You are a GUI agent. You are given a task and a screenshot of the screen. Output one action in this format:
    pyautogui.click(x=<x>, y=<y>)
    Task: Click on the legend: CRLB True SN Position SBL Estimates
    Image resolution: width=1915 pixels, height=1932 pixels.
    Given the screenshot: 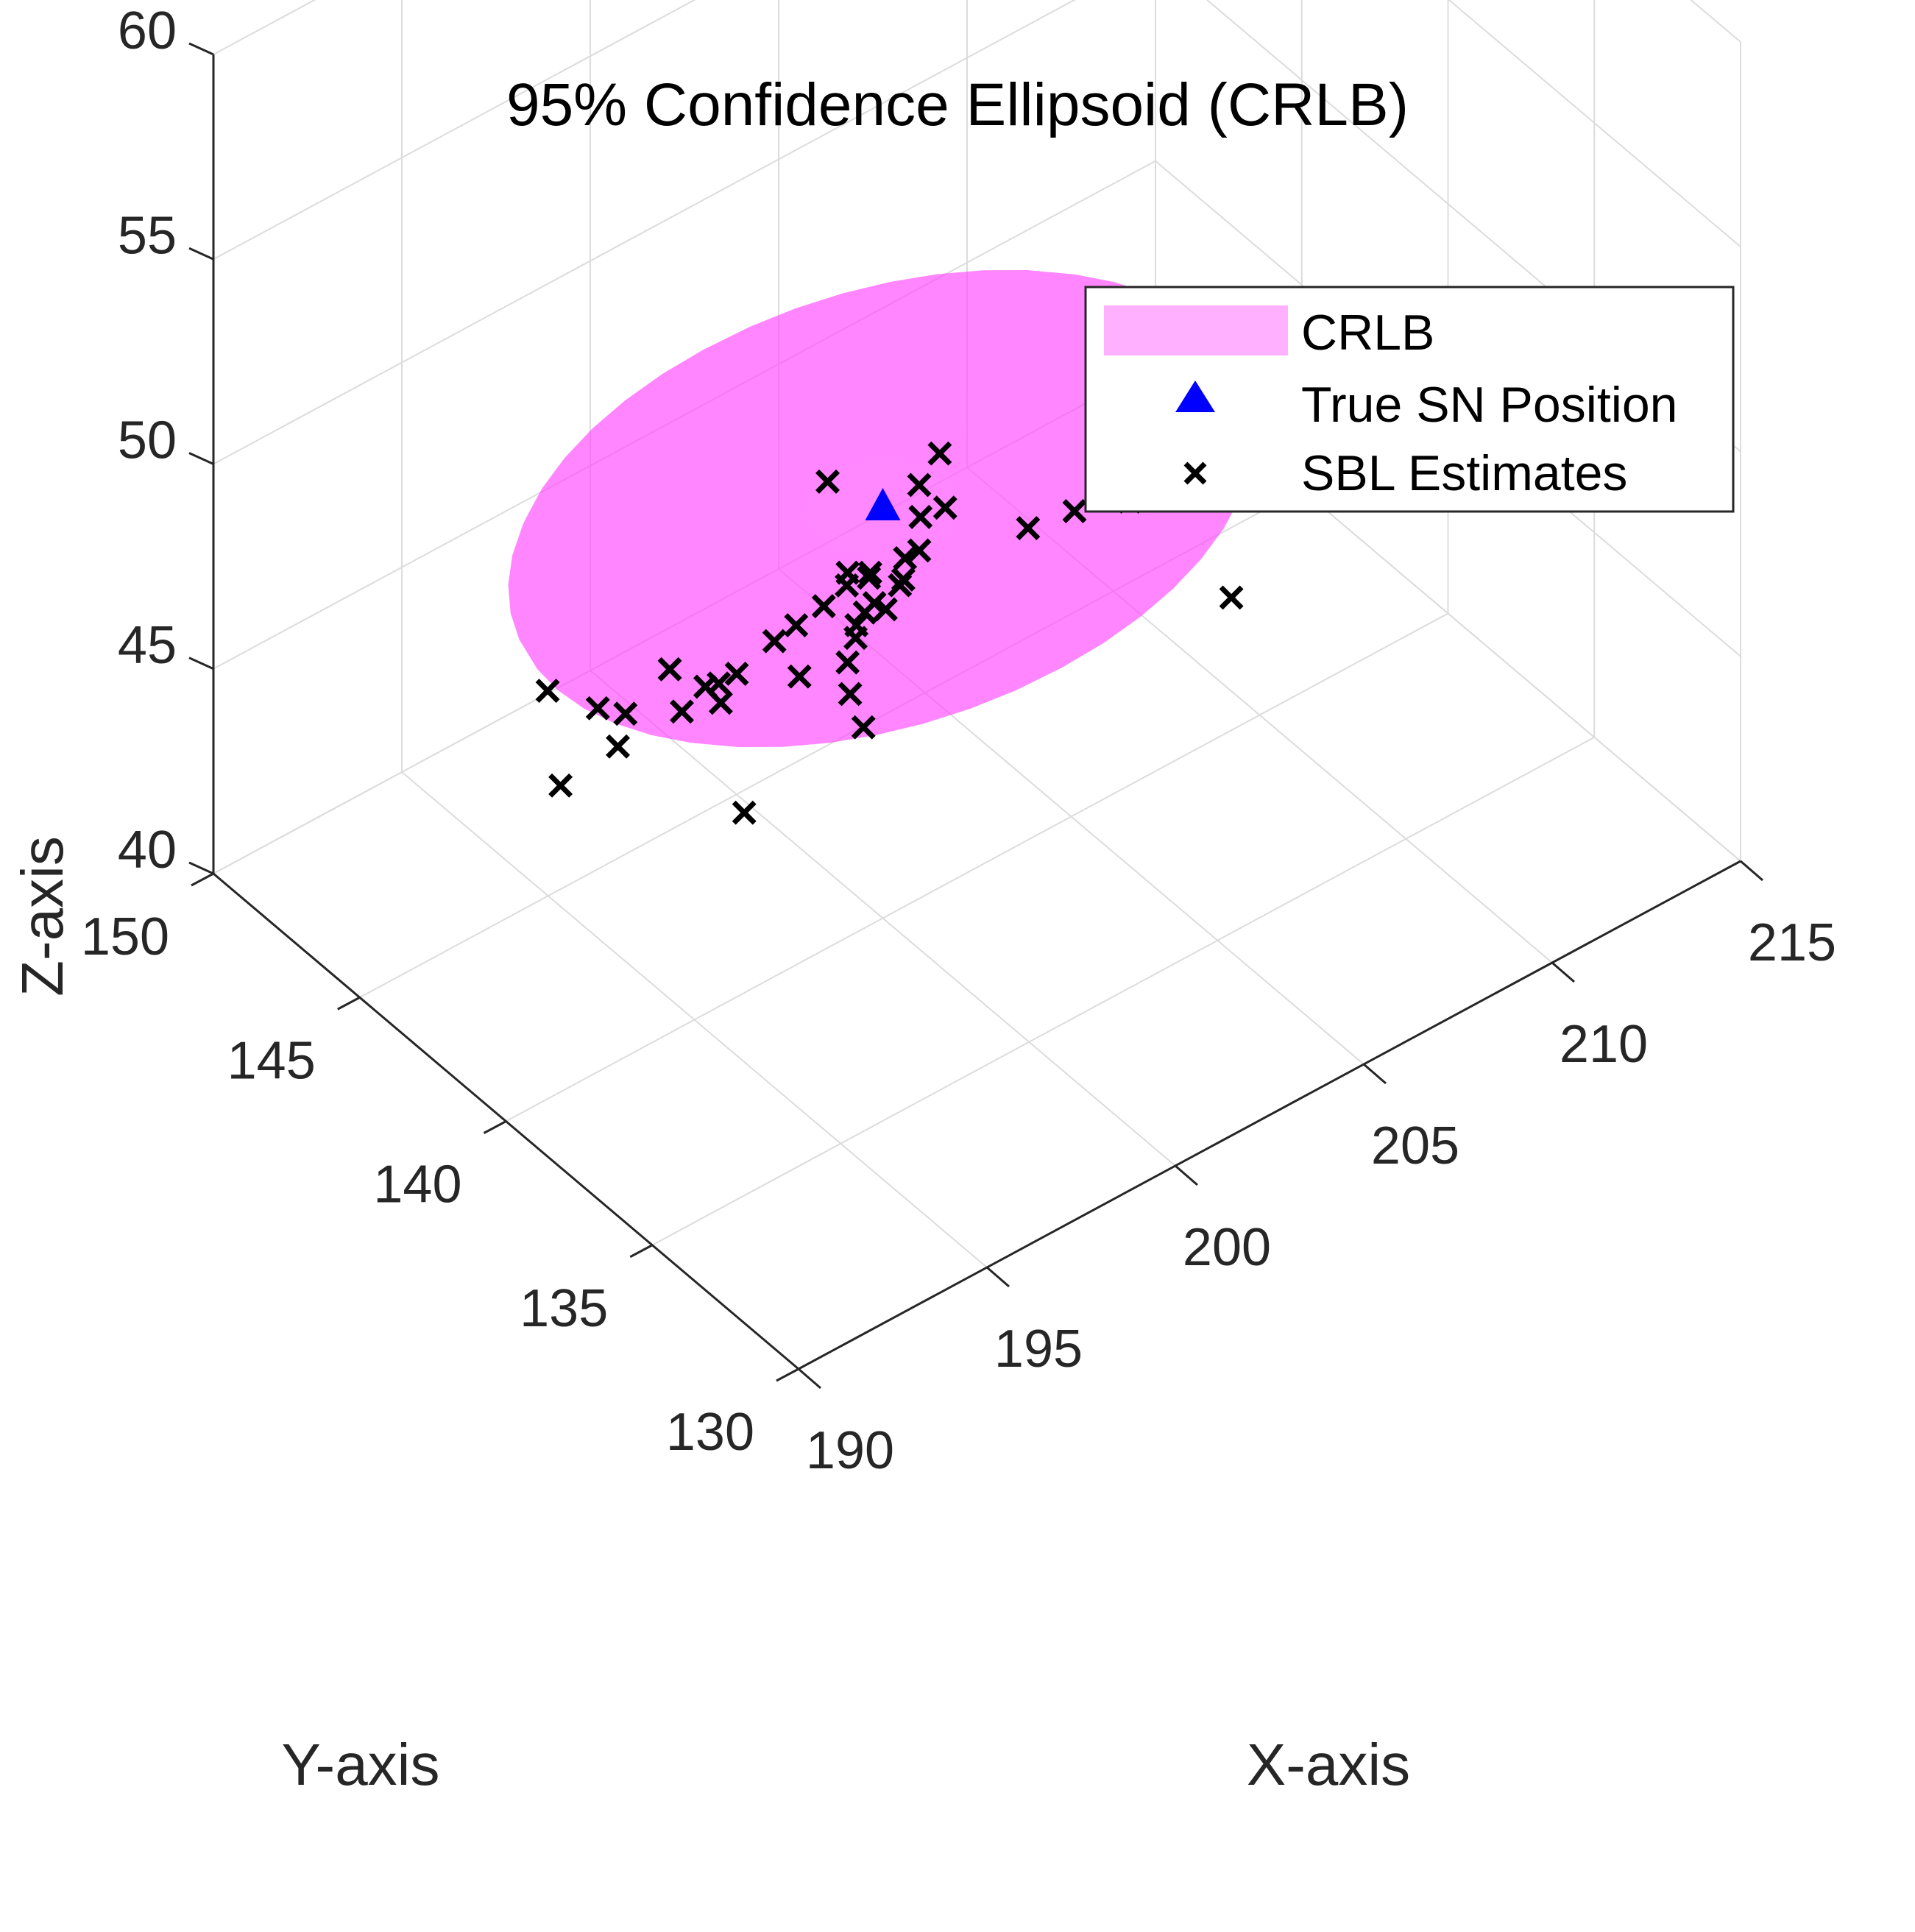 What is the action you would take?
    pyautogui.click(x=1409, y=399)
    